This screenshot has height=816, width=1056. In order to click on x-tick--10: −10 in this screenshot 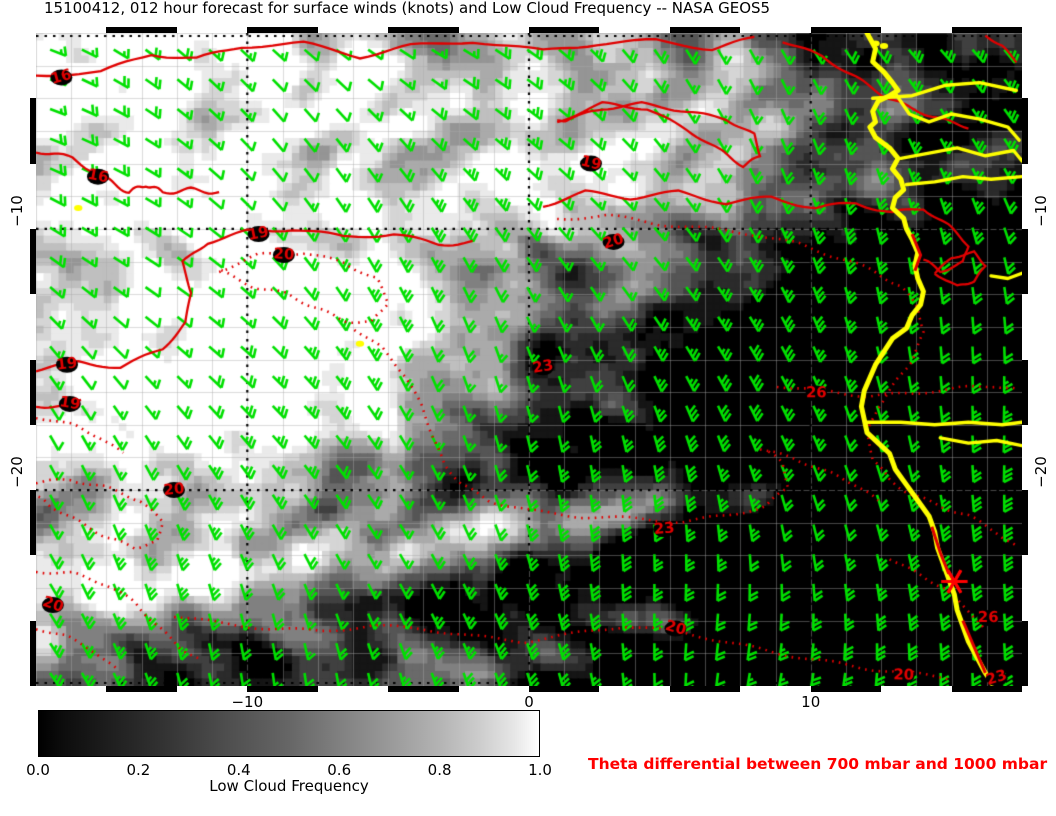, I will do `click(247, 702)`.